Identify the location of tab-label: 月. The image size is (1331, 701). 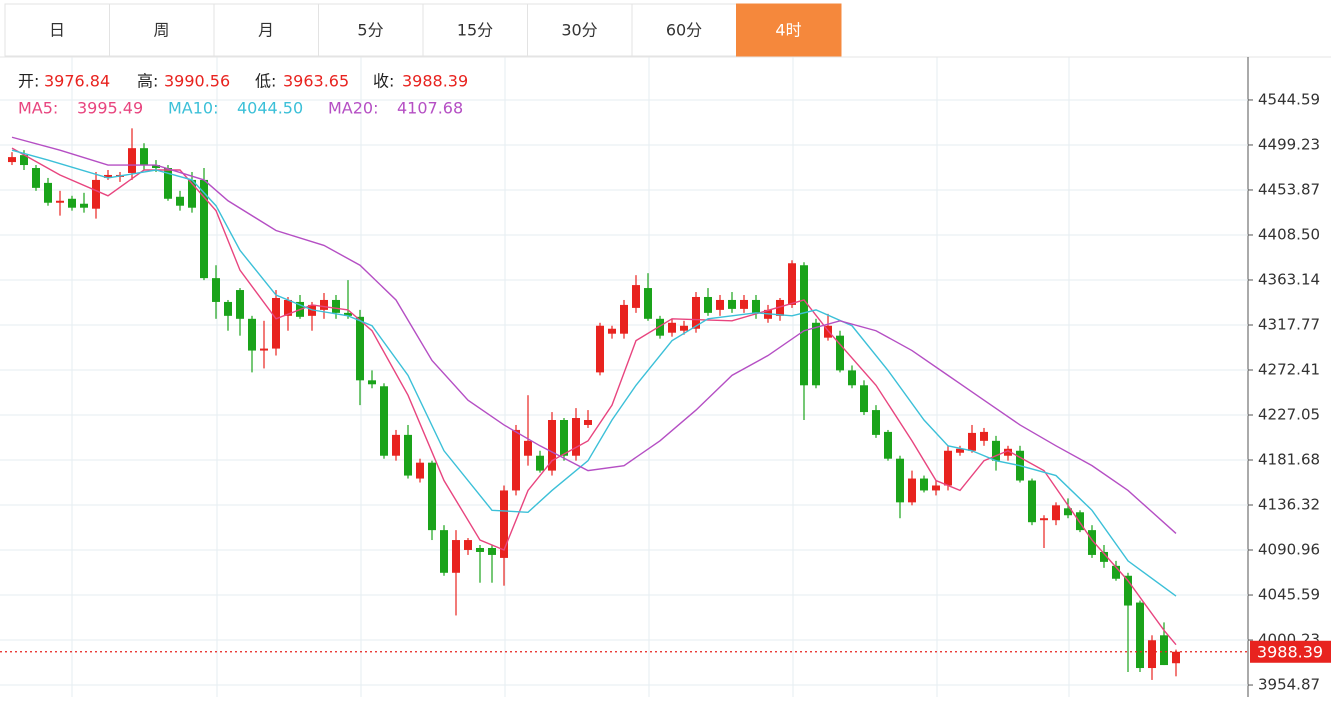
(266, 30).